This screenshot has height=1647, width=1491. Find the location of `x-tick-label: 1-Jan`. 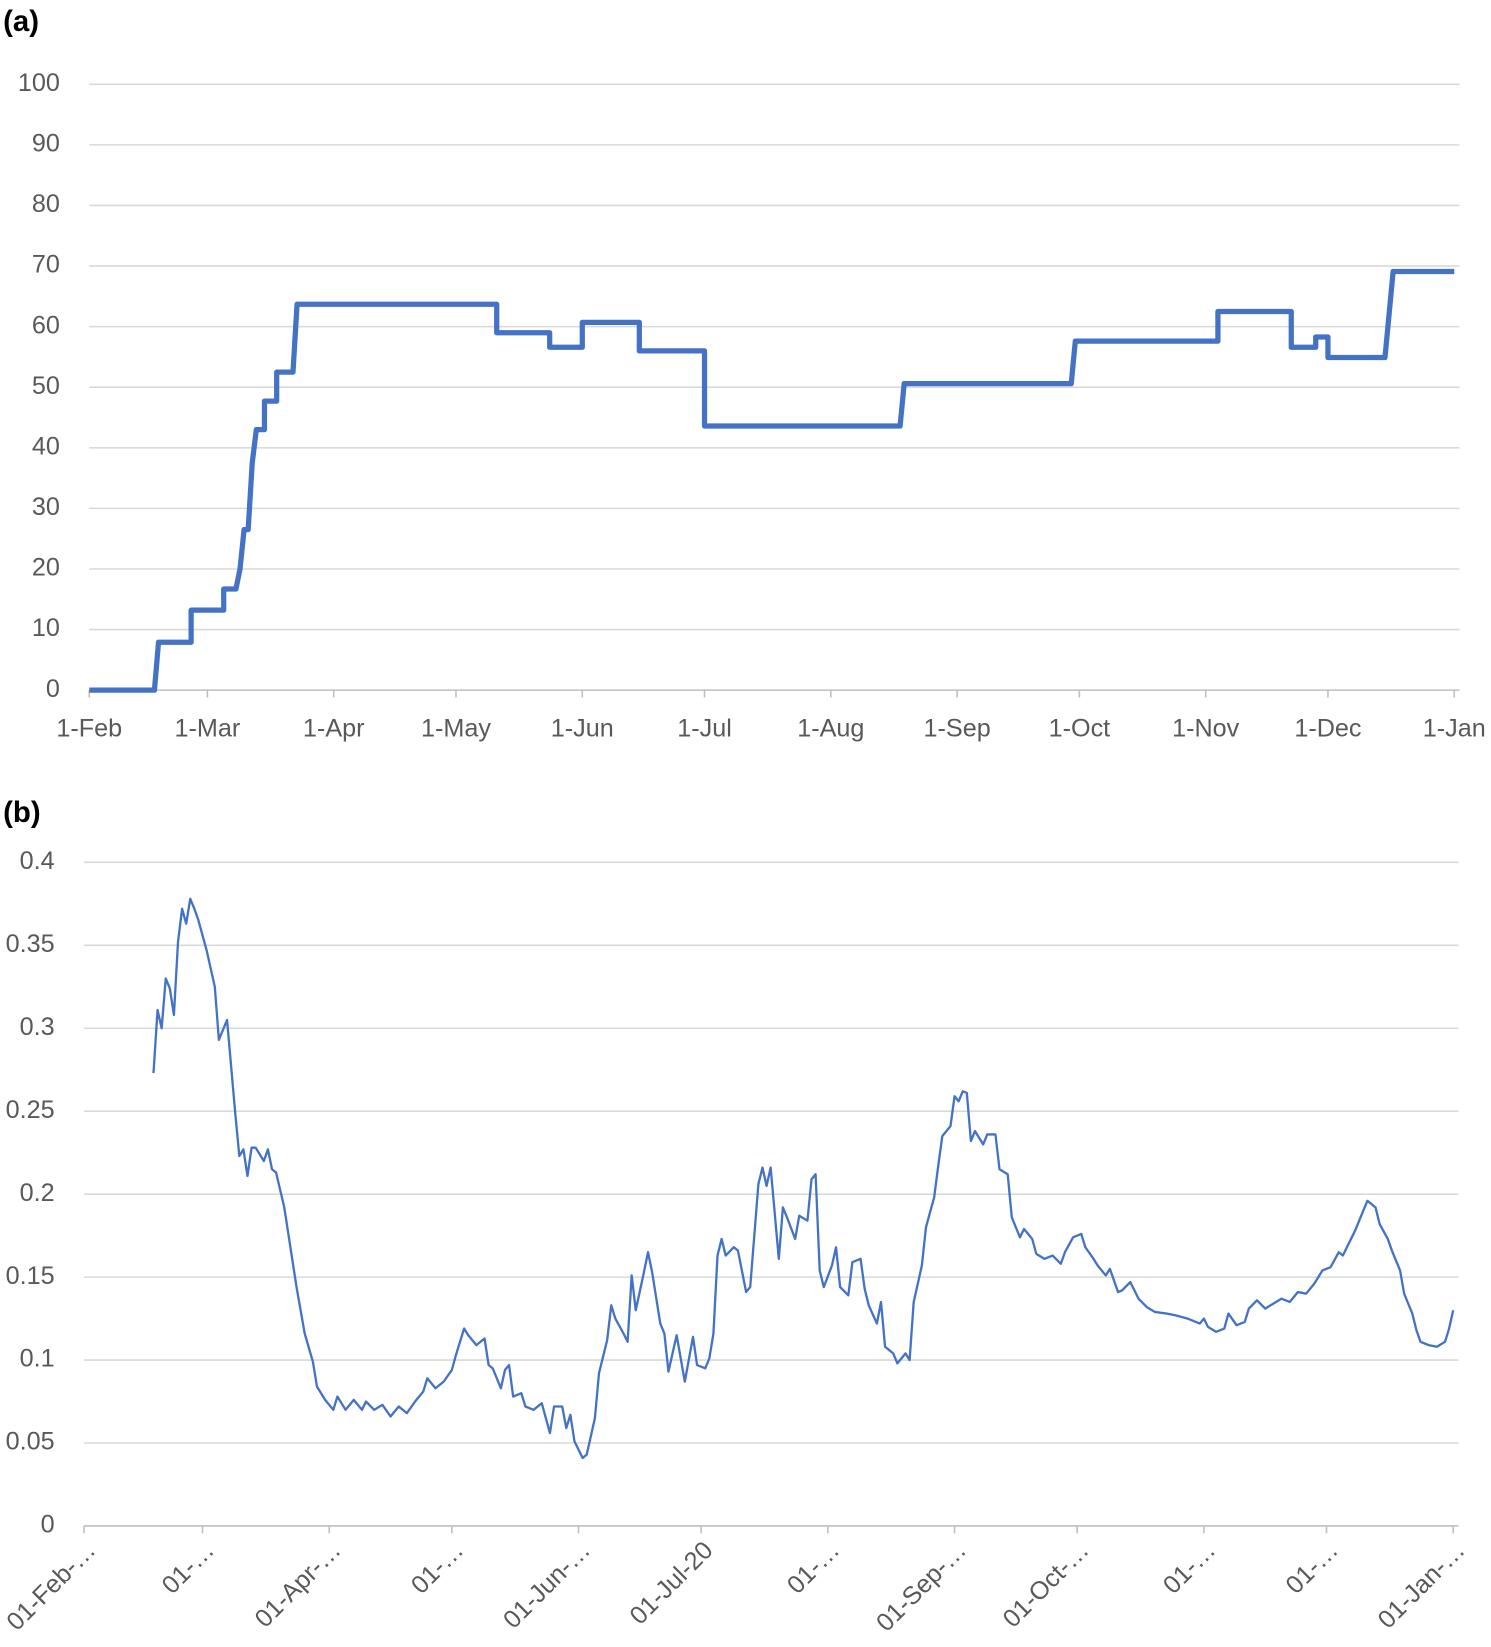

x-tick-label: 1-Jan is located at coordinates (1454, 729).